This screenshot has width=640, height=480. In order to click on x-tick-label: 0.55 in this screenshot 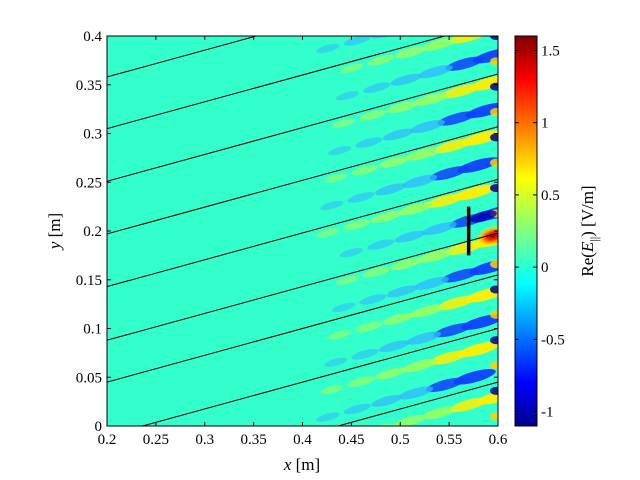, I will do `click(449, 440)`.